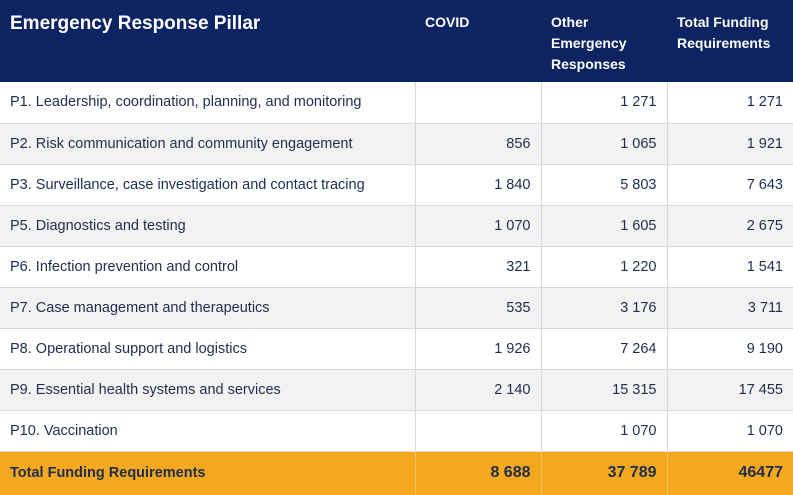 The image size is (793, 495). I want to click on cell-covid: 1 840, so click(478, 185).